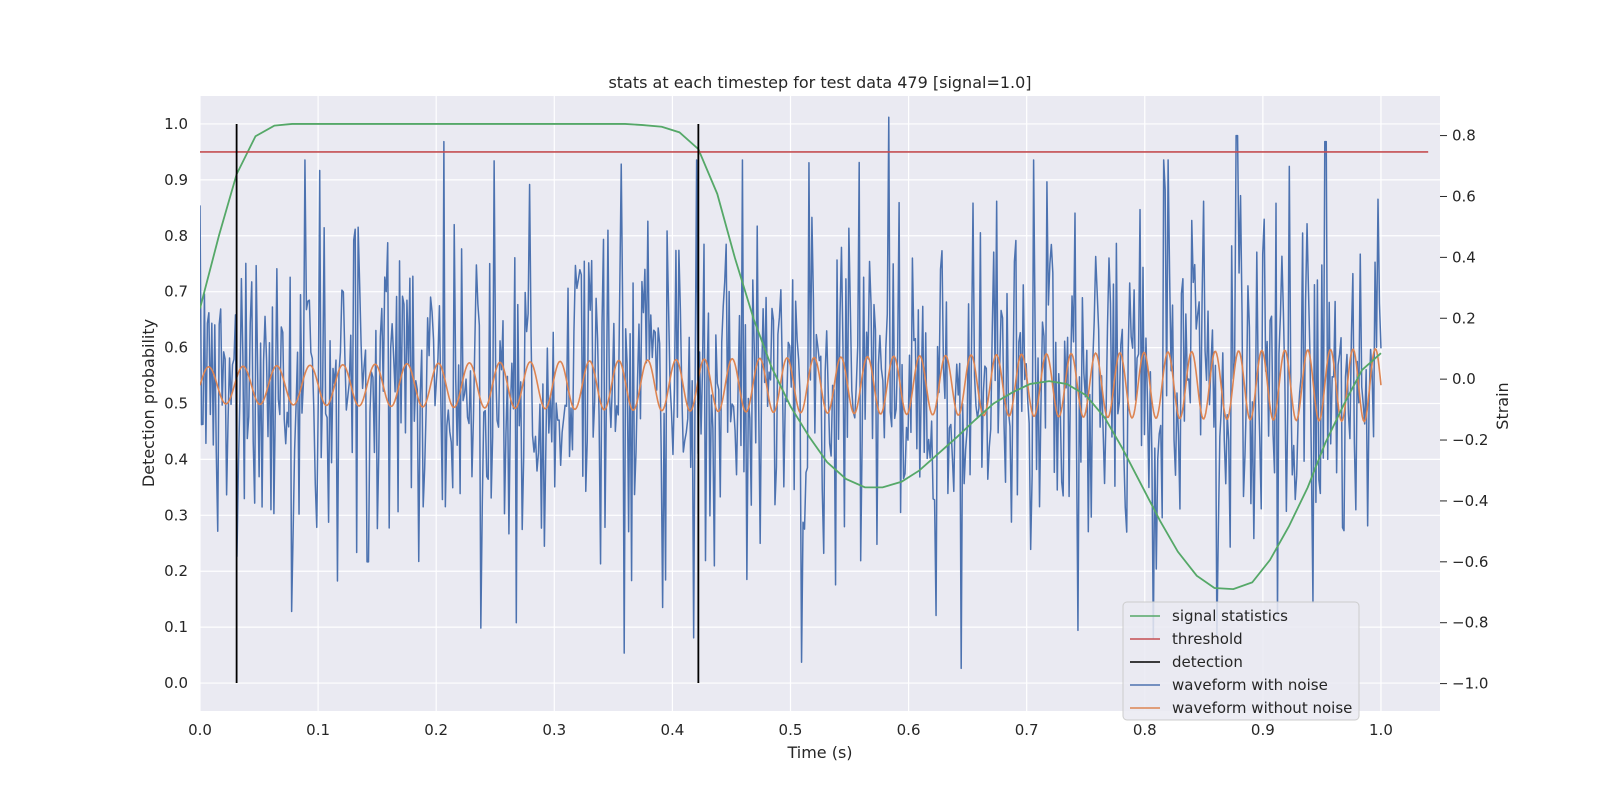  I want to click on legend-label-waveform-without-noise: waveform without noise, so click(1262, 708).